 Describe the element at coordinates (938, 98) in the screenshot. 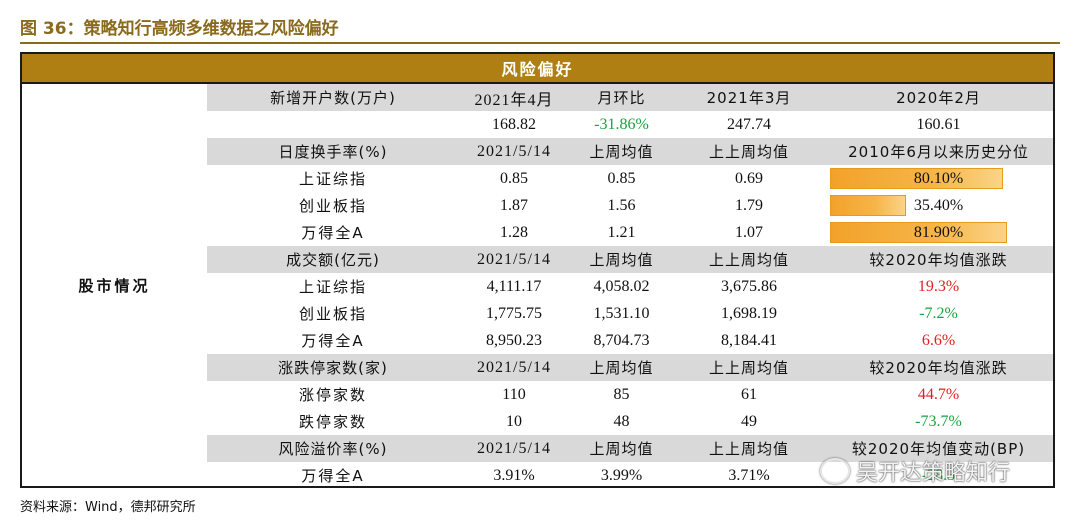

I see `table-cell: 2020年2月` at that location.